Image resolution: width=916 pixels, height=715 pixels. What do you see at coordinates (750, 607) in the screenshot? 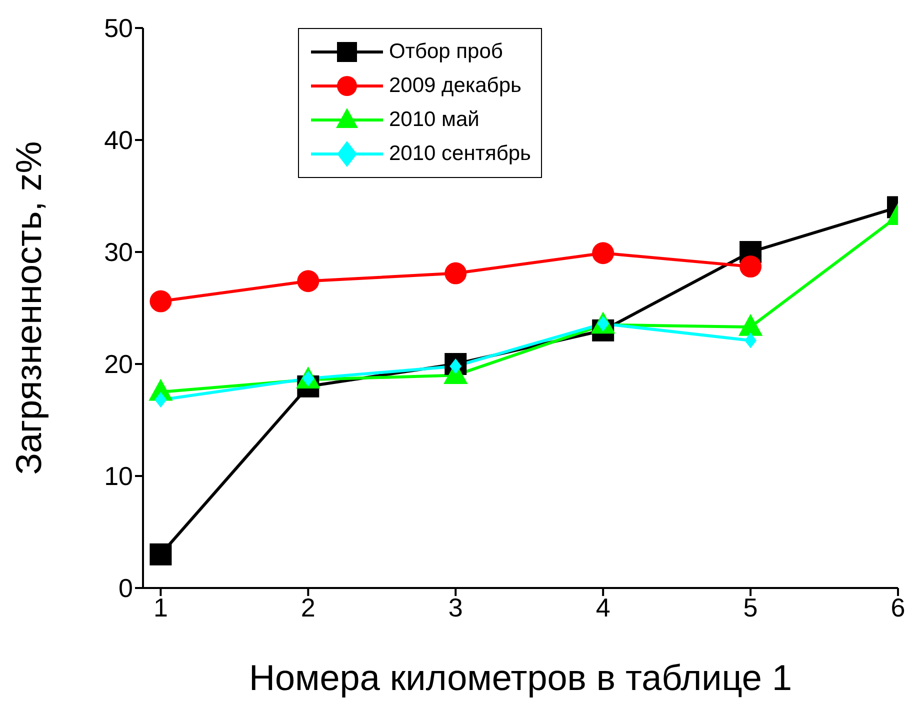
I see `x-tick-label: 5` at bounding box center [750, 607].